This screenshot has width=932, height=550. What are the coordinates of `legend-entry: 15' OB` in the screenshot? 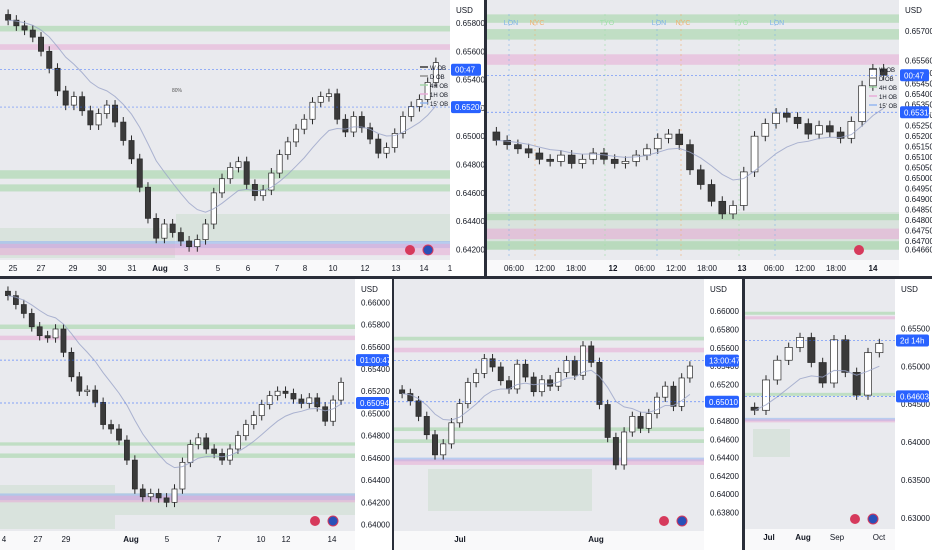 It's located at (888, 107).